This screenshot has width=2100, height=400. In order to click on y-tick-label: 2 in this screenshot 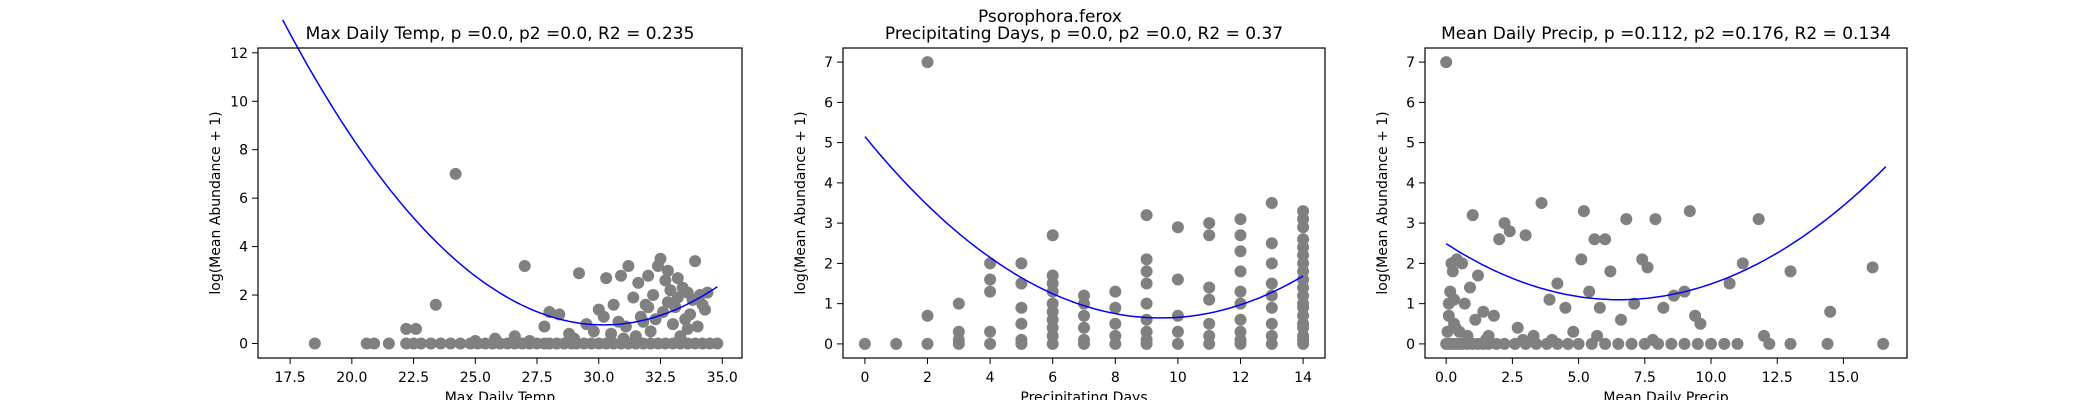, I will do `click(1410, 264)`.